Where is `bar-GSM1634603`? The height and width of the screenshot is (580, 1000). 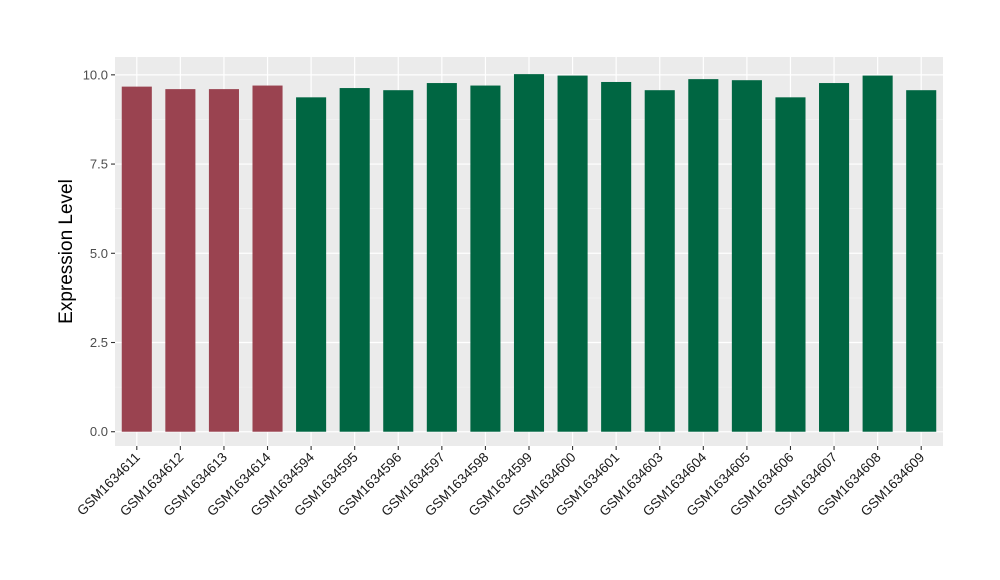
bar-GSM1634603 is located at coordinates (659, 261).